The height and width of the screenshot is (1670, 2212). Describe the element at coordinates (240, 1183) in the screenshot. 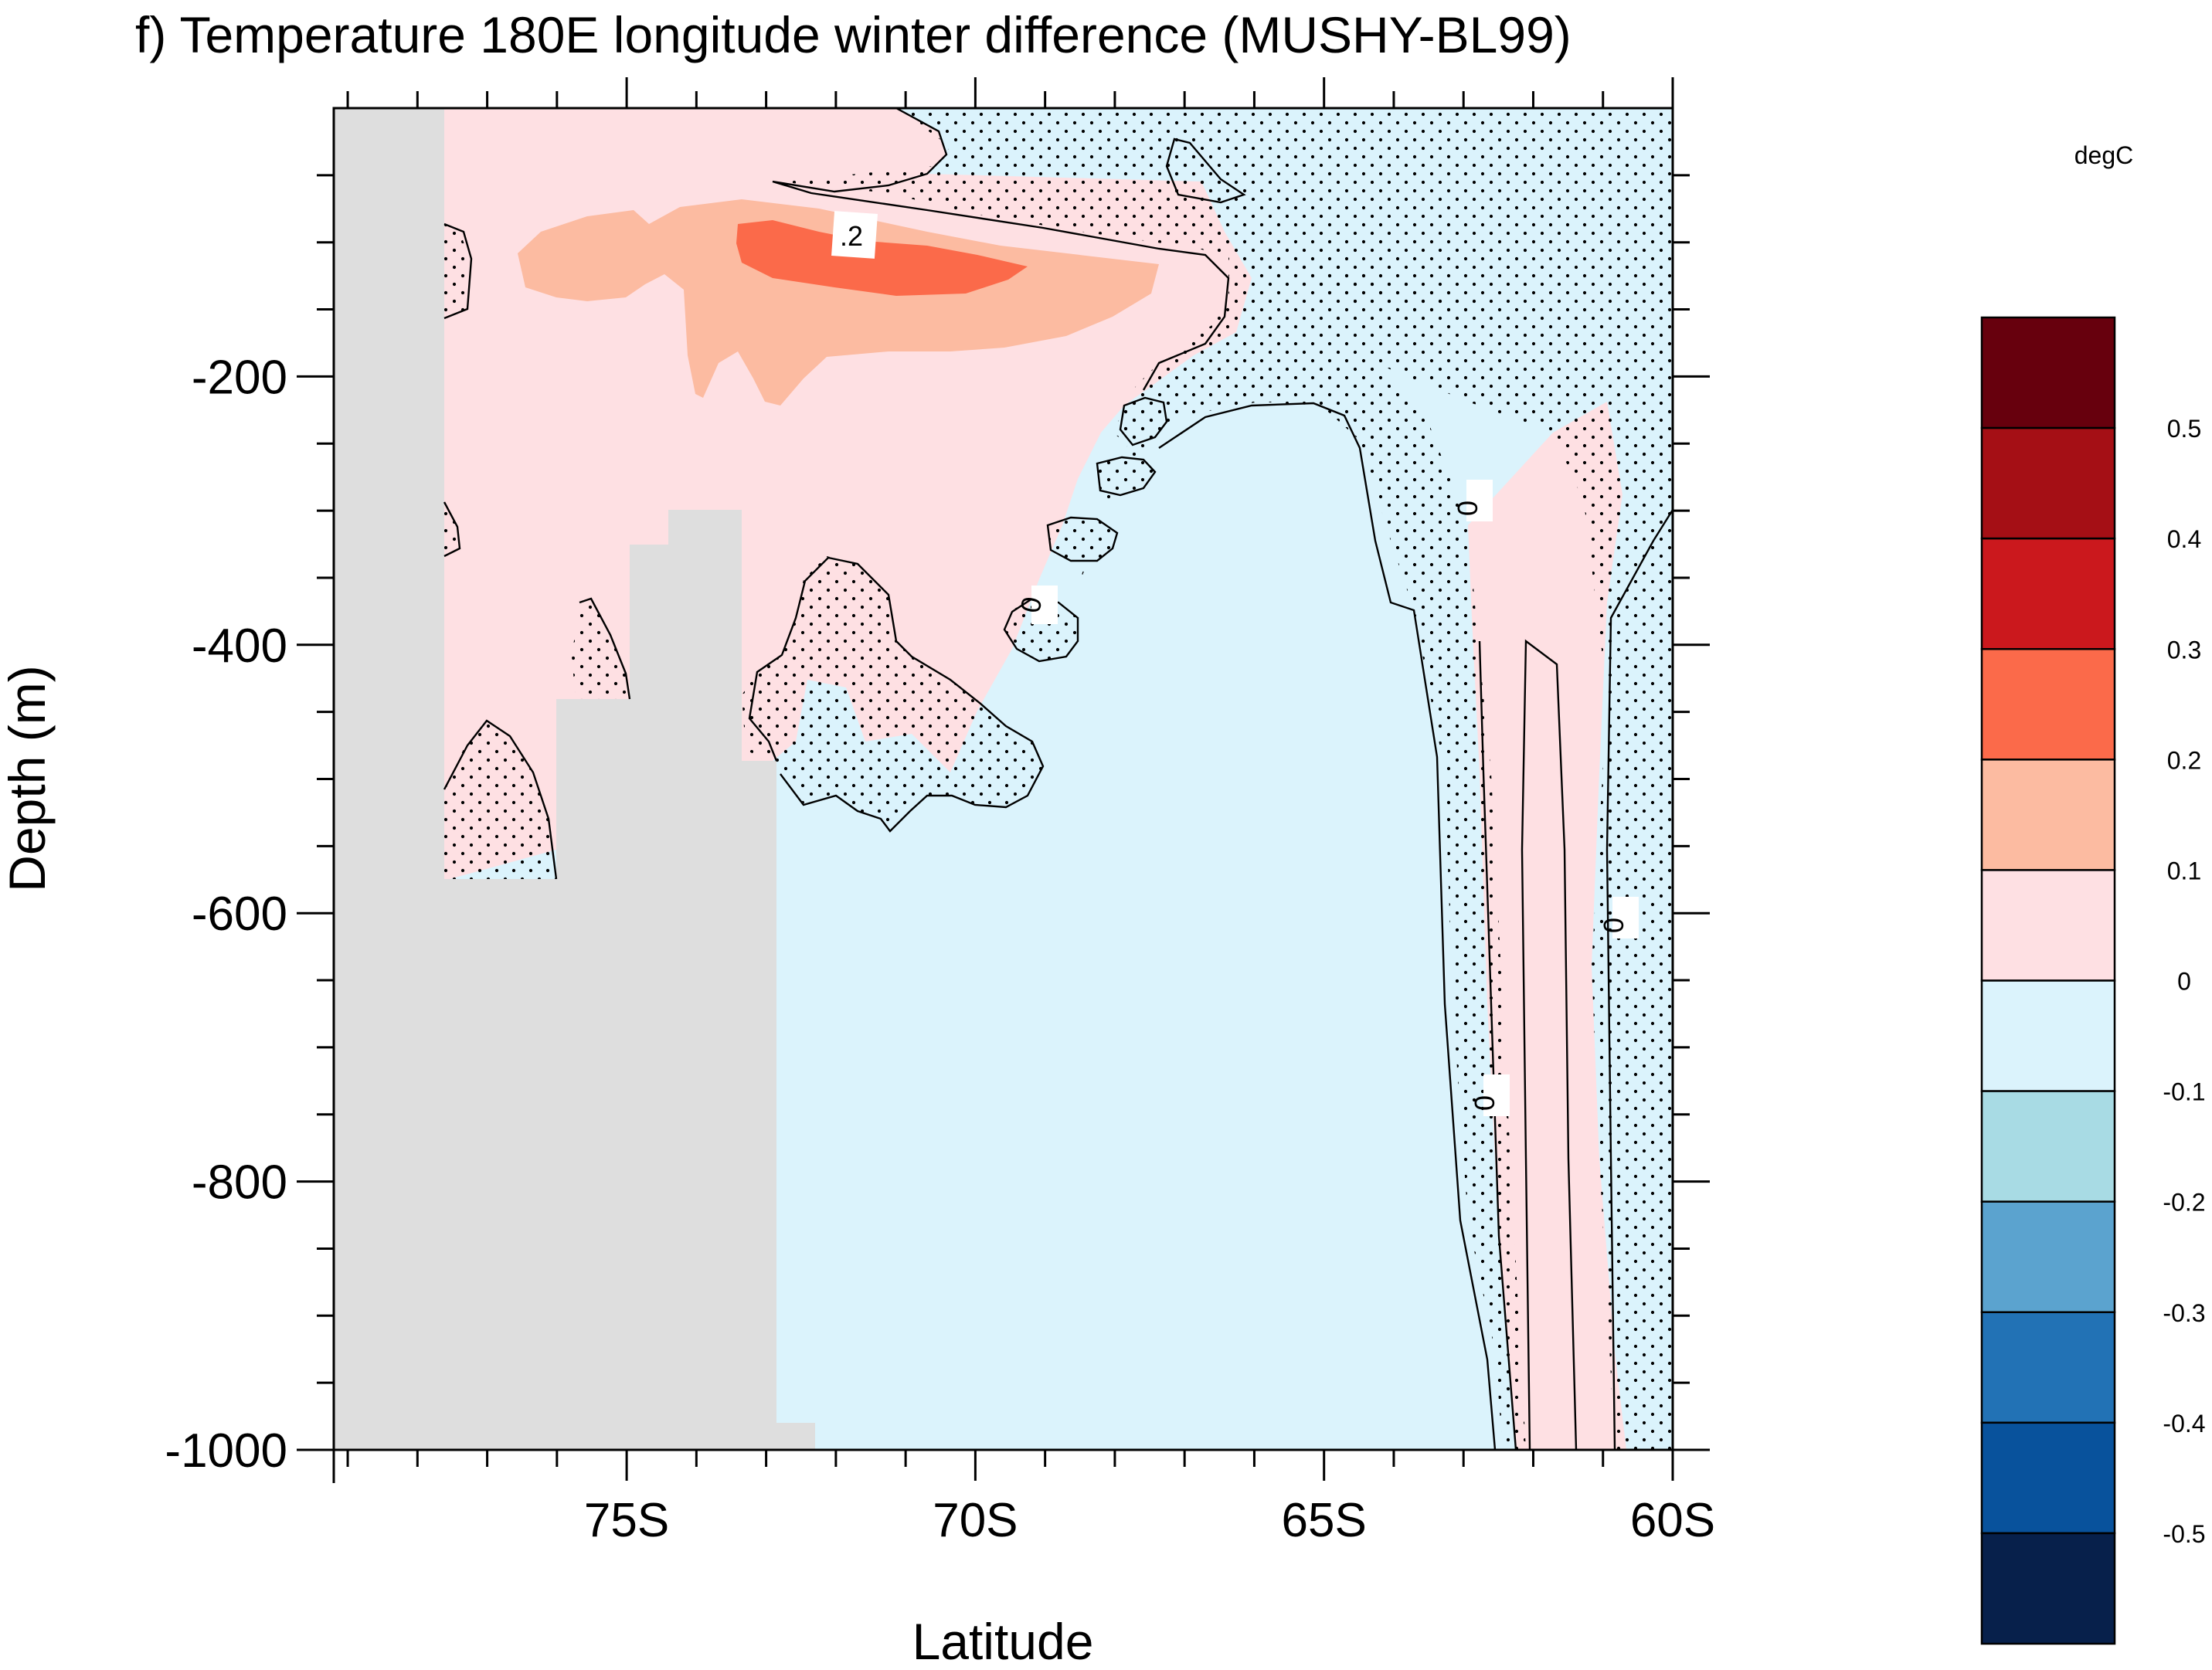

I see `y-tick-label-3: -800` at that location.